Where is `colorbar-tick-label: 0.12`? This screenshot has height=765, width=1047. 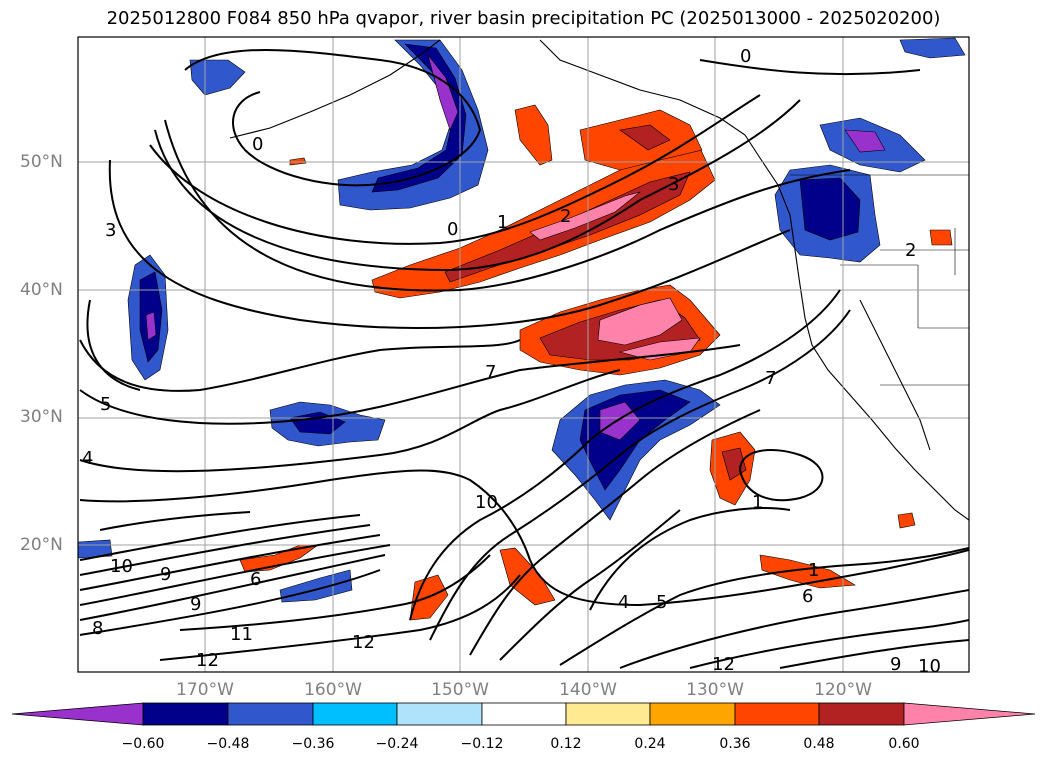
colorbar-tick-label: 0.12 is located at coordinates (566, 744).